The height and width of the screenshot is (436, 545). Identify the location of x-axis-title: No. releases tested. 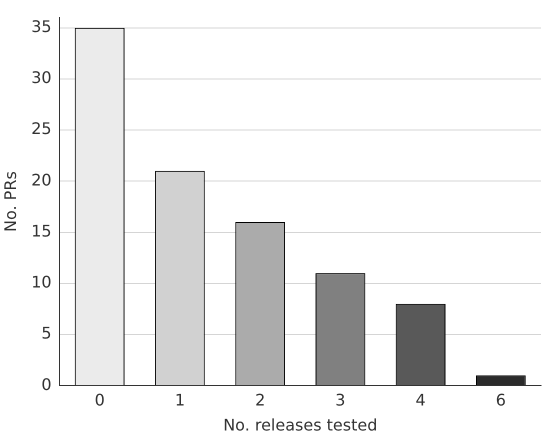
(300, 425).